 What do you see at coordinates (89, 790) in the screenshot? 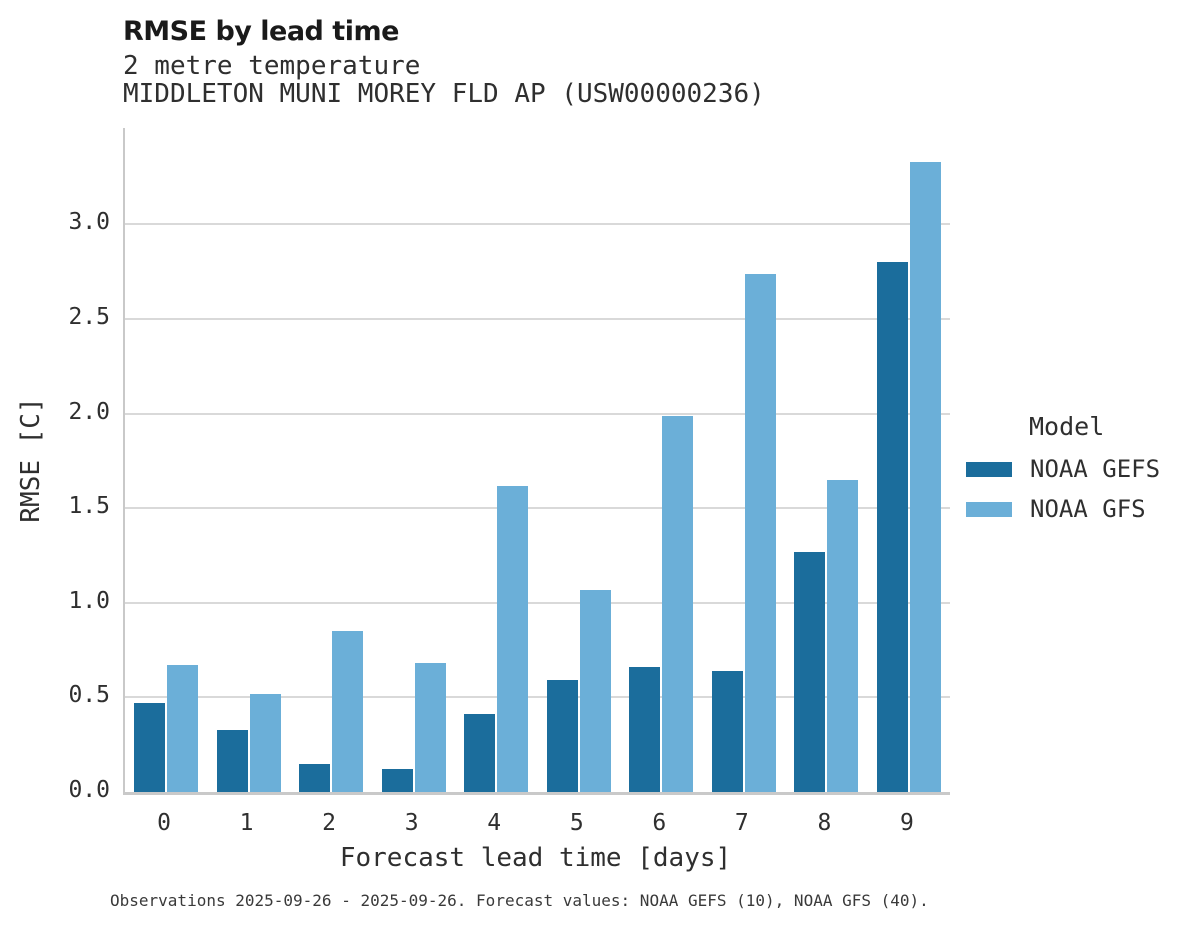
I see `y-tick-label-0.0: 0.0` at bounding box center [89, 790].